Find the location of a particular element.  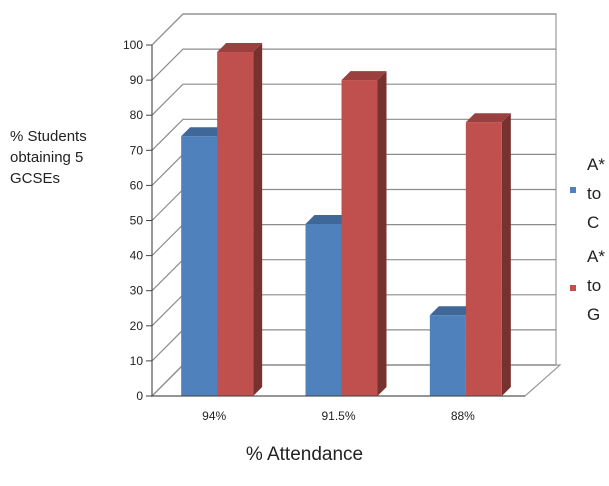

y-tick-label: 0 is located at coordinates (139, 396).